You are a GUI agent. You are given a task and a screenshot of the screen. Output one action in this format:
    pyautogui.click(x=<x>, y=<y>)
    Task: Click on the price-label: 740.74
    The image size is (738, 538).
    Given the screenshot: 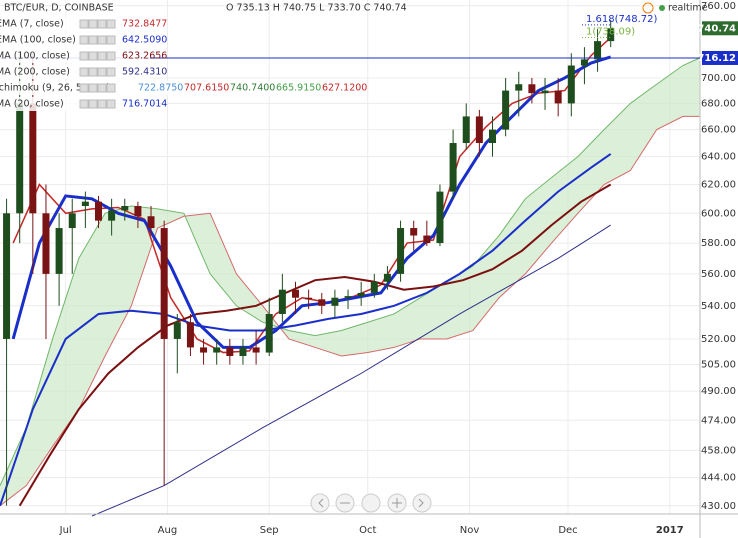 What is the action you would take?
    pyautogui.click(x=716, y=28)
    